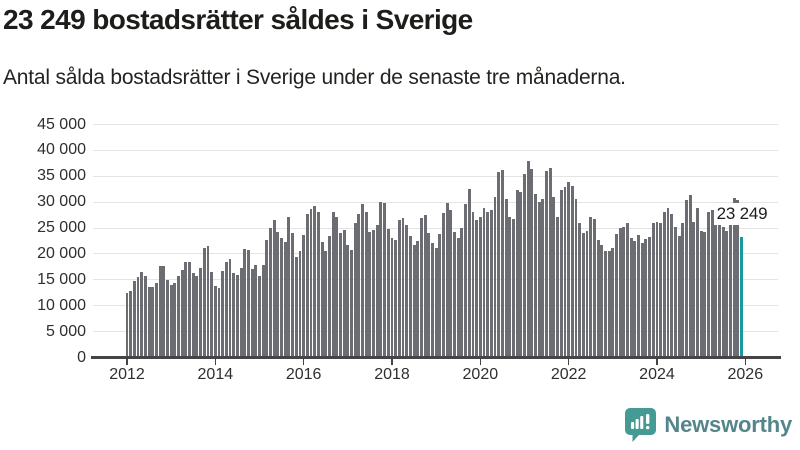 The height and width of the screenshot is (450, 800). I want to click on y-axis-tick-label: 15 000, so click(61, 279).